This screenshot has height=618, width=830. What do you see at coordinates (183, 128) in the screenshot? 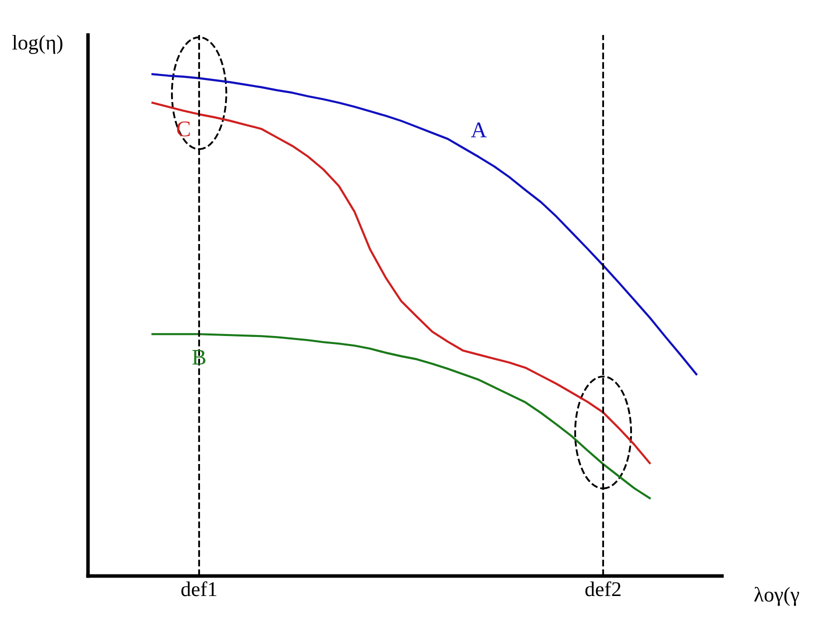
I see `series-label: C` at bounding box center [183, 128].